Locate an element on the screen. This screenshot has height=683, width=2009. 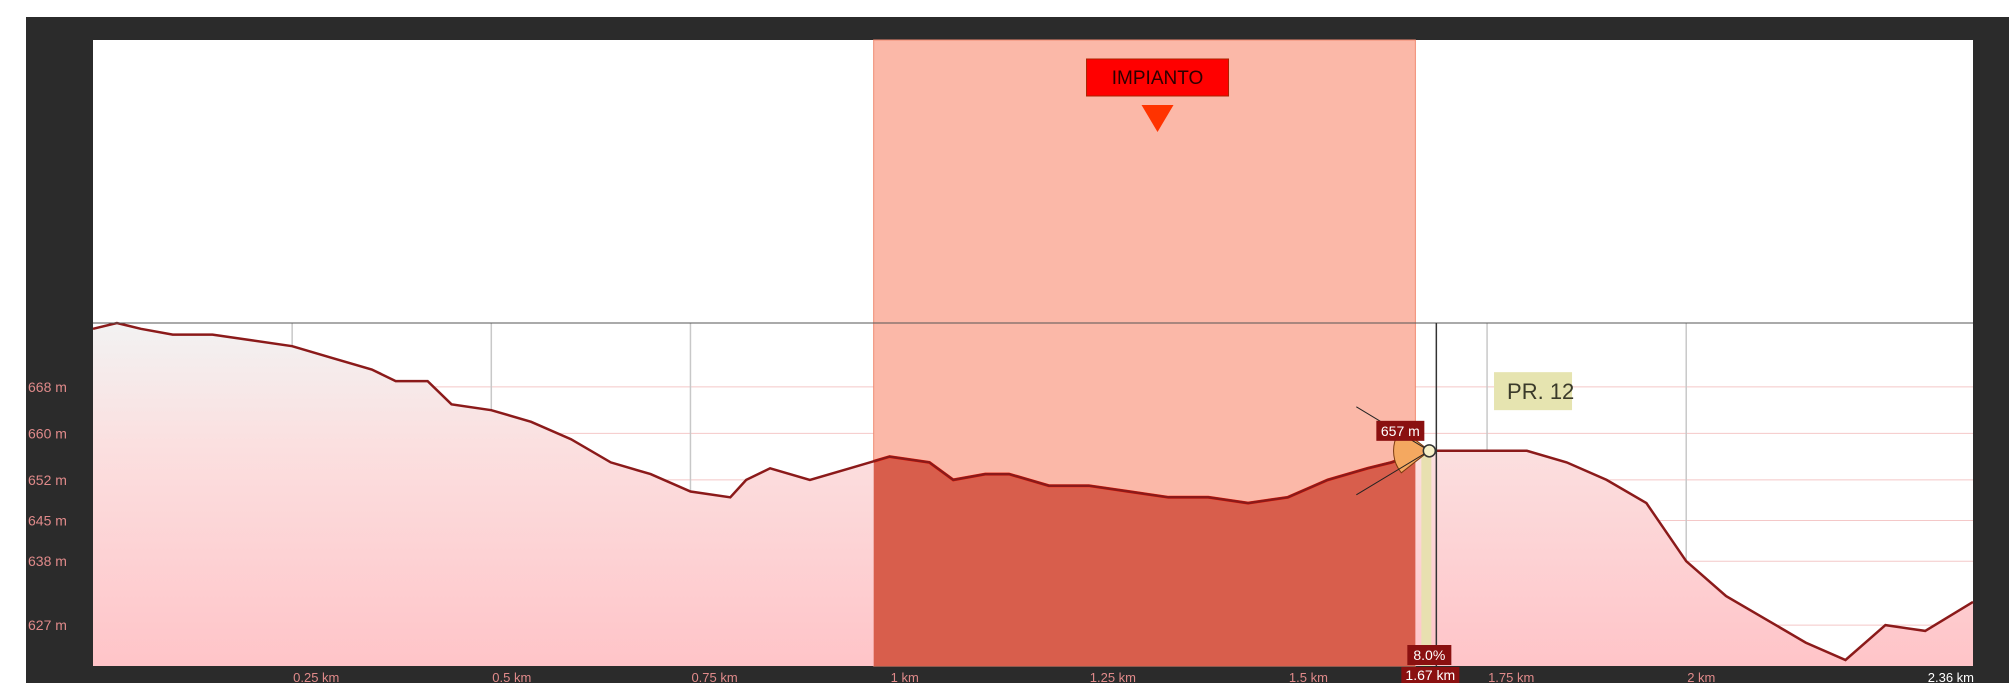
callout-box is located at coordinates (1533, 391).